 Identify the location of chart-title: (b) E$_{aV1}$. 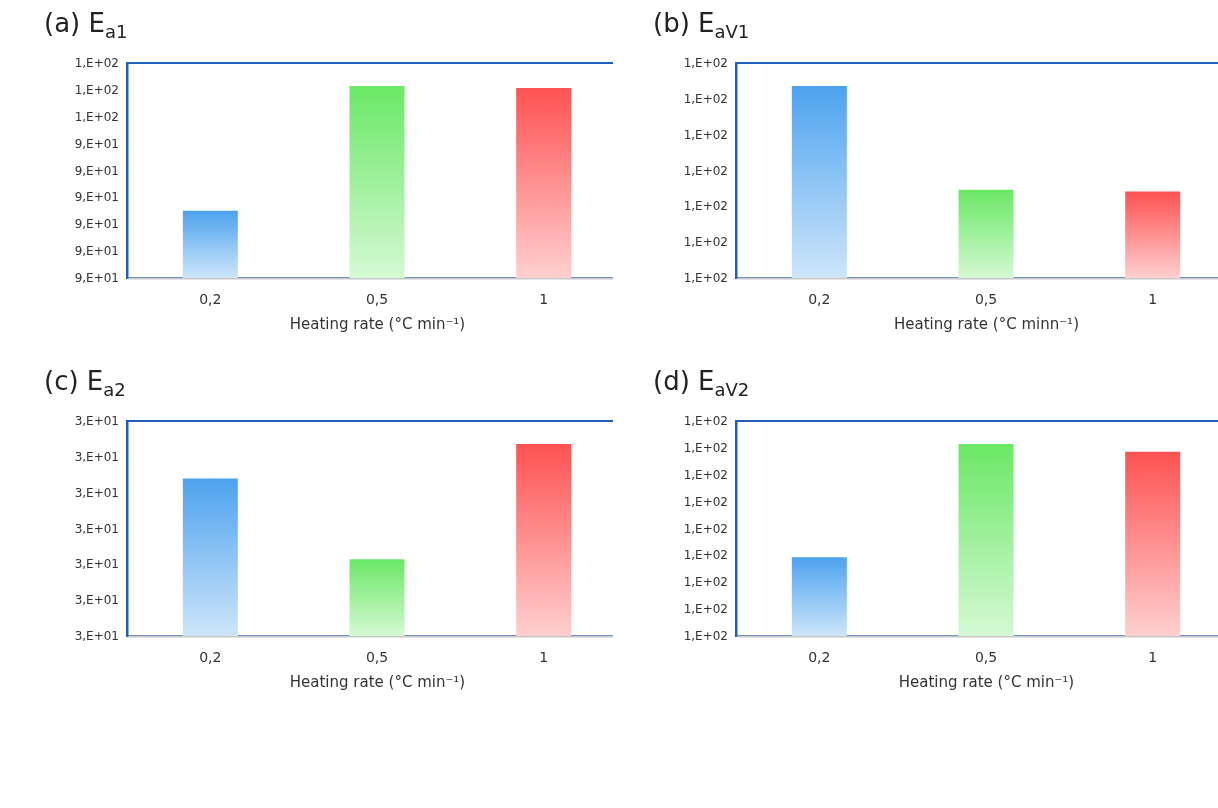
(701, 26).